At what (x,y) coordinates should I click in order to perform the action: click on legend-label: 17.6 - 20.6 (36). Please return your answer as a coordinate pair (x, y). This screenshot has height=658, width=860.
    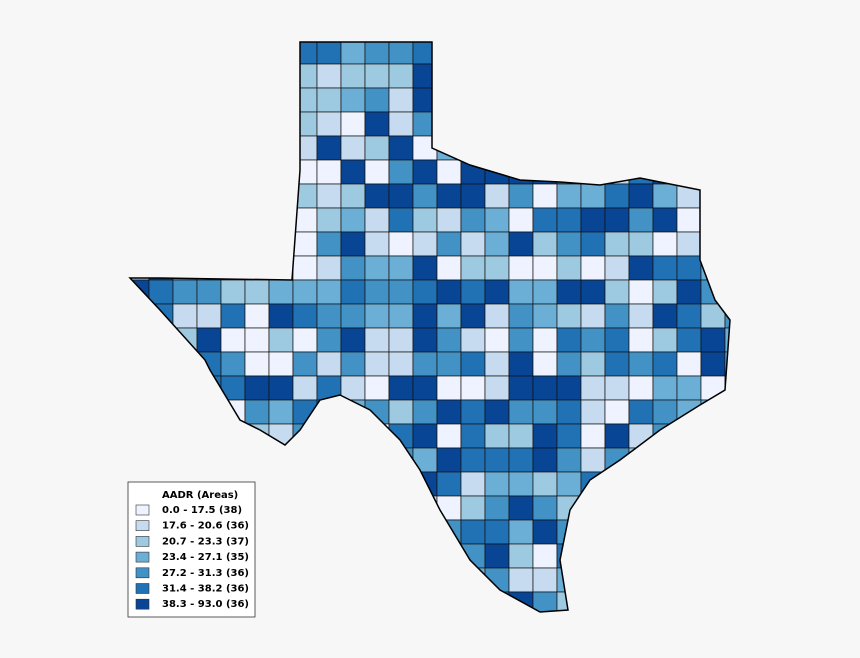
    Looking at the image, I should click on (205, 526).